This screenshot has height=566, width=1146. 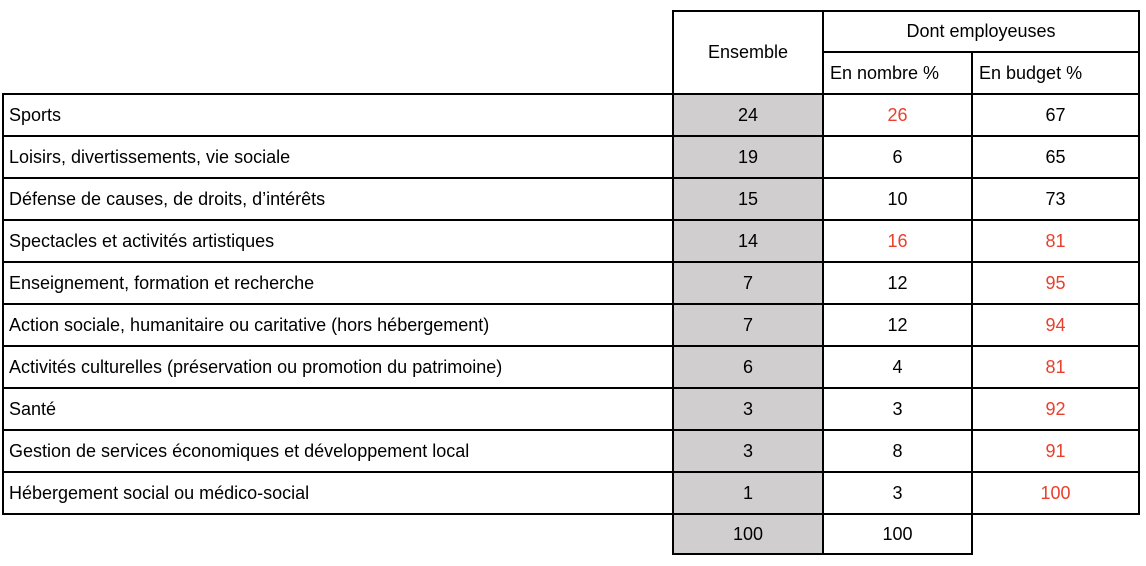 I want to click on en-budget-cell: 92, so click(x=1055, y=409).